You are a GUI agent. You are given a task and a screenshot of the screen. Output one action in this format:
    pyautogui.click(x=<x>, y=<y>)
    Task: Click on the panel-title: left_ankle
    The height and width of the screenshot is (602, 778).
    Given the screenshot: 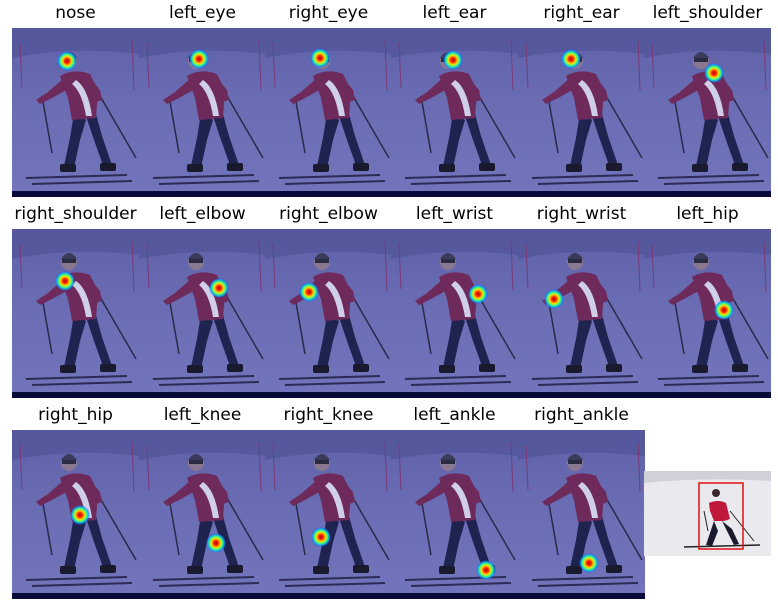 What is the action you would take?
    pyautogui.click(x=454, y=415)
    